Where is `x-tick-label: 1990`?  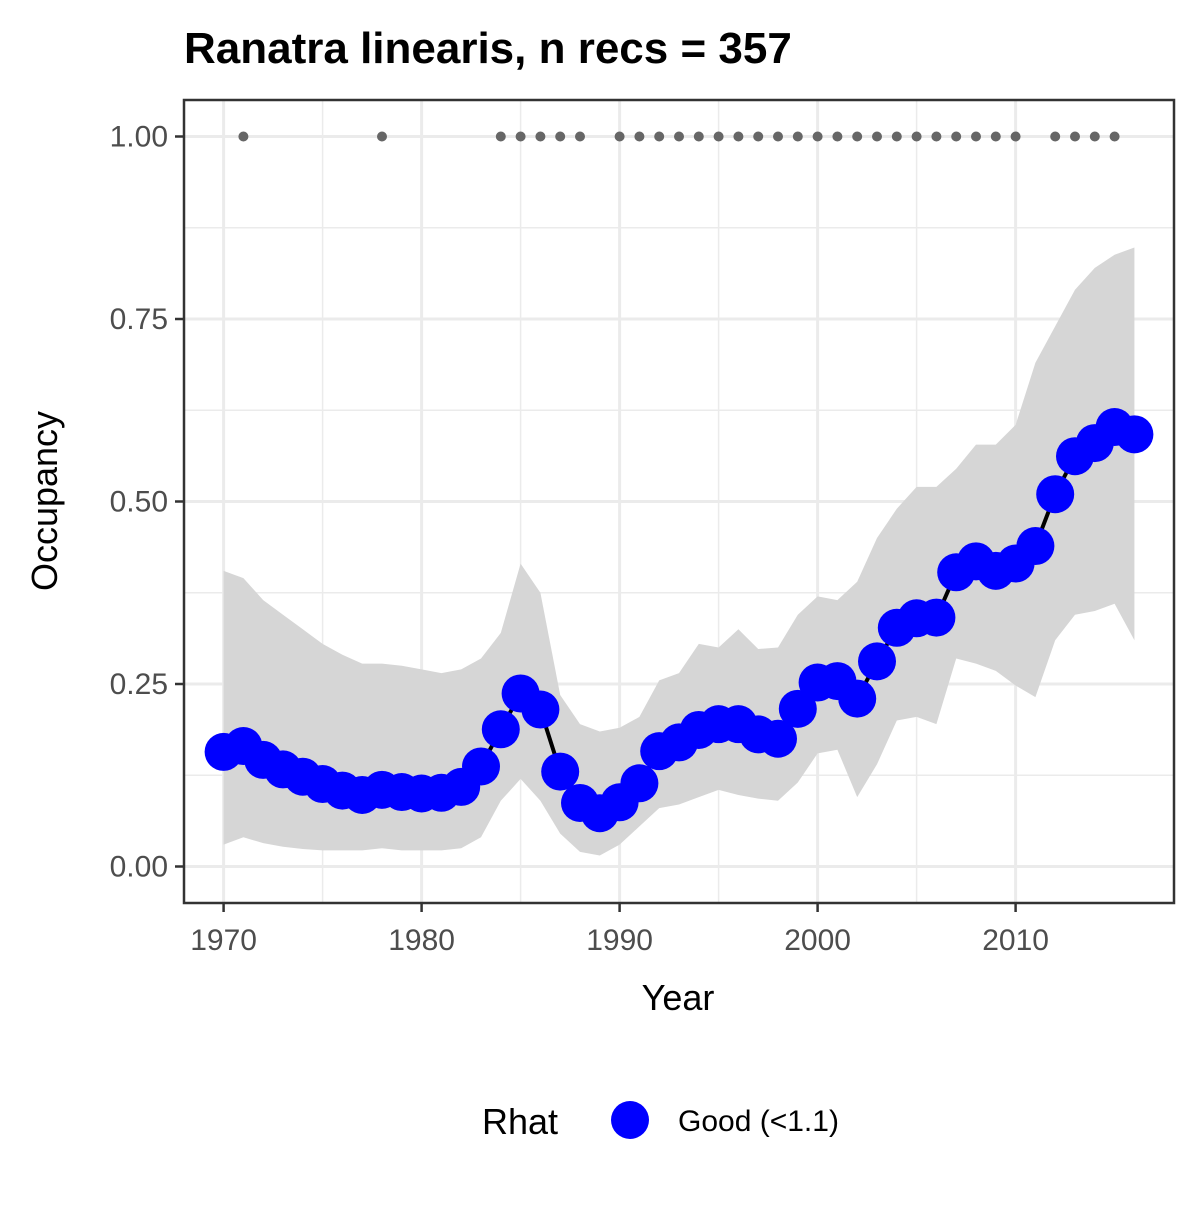
x-tick-label: 1990 is located at coordinates (619, 940).